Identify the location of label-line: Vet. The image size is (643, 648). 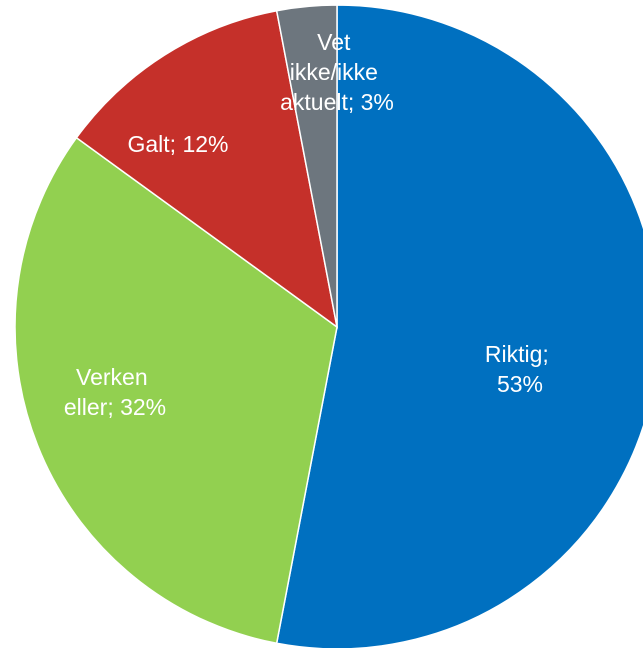
(337, 42).